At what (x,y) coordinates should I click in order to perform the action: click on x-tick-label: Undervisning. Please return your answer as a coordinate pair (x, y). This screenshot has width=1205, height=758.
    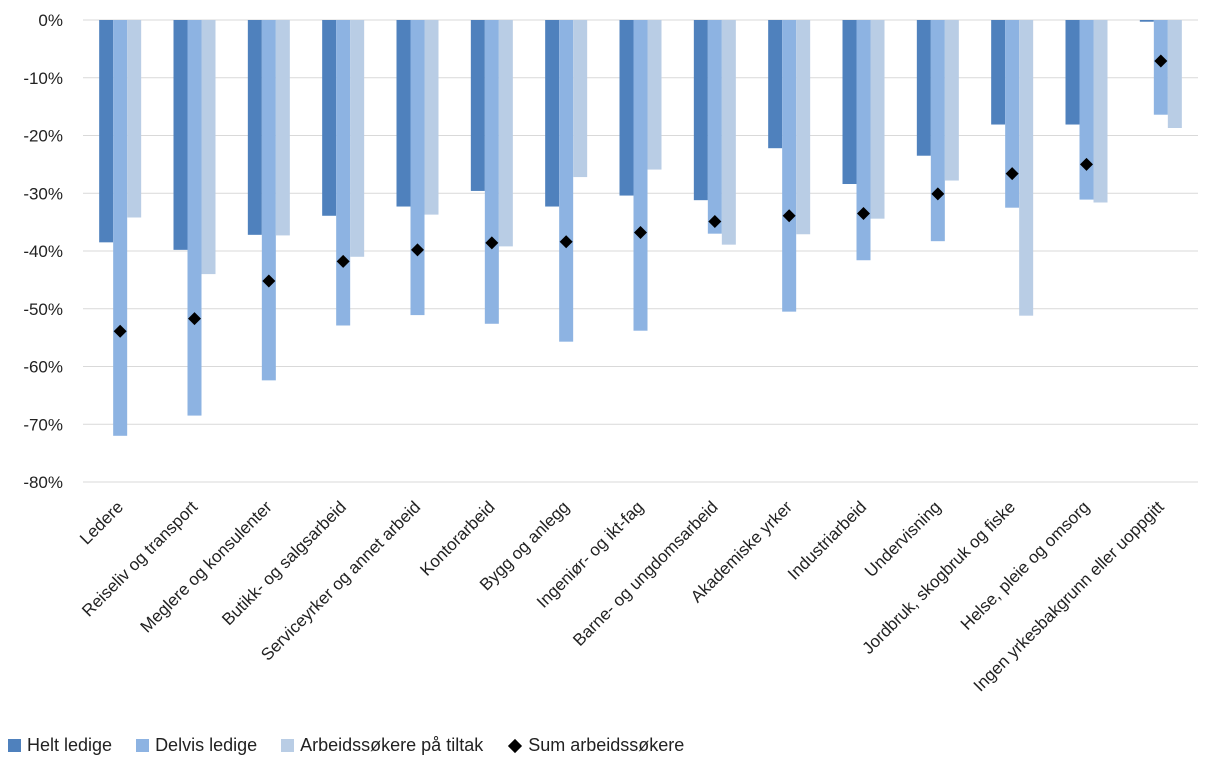
    Looking at the image, I should click on (903, 539).